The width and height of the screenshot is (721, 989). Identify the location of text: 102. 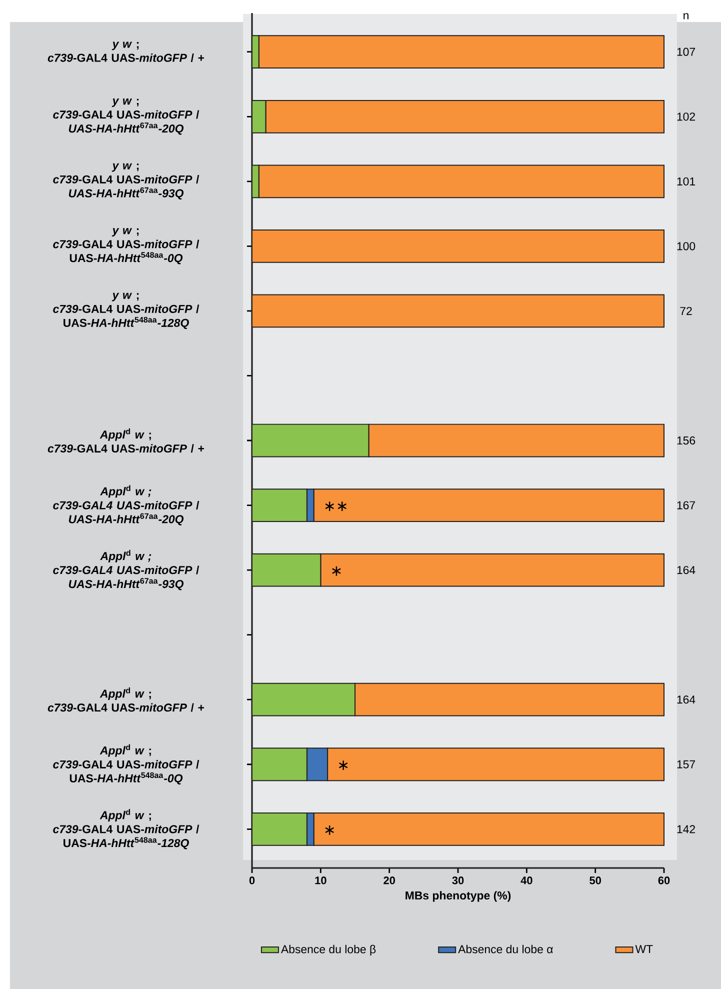
(686, 116).